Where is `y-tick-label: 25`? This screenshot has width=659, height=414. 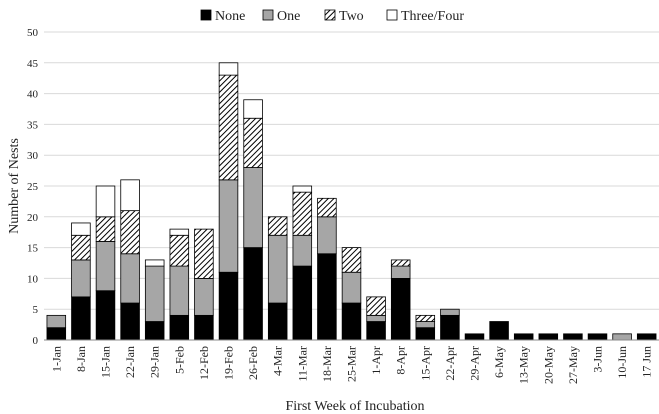
y-tick-label: 25 is located at coordinates (33, 187).